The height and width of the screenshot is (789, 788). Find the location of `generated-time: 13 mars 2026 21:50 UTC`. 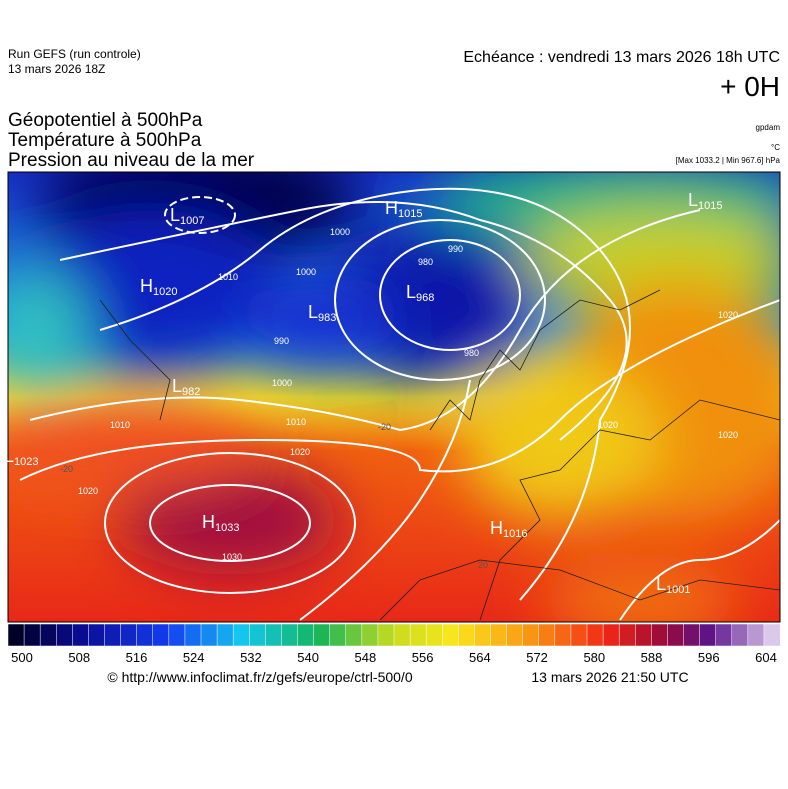

generated-time: 13 mars 2026 21:50 UTC is located at coordinates (609, 677).